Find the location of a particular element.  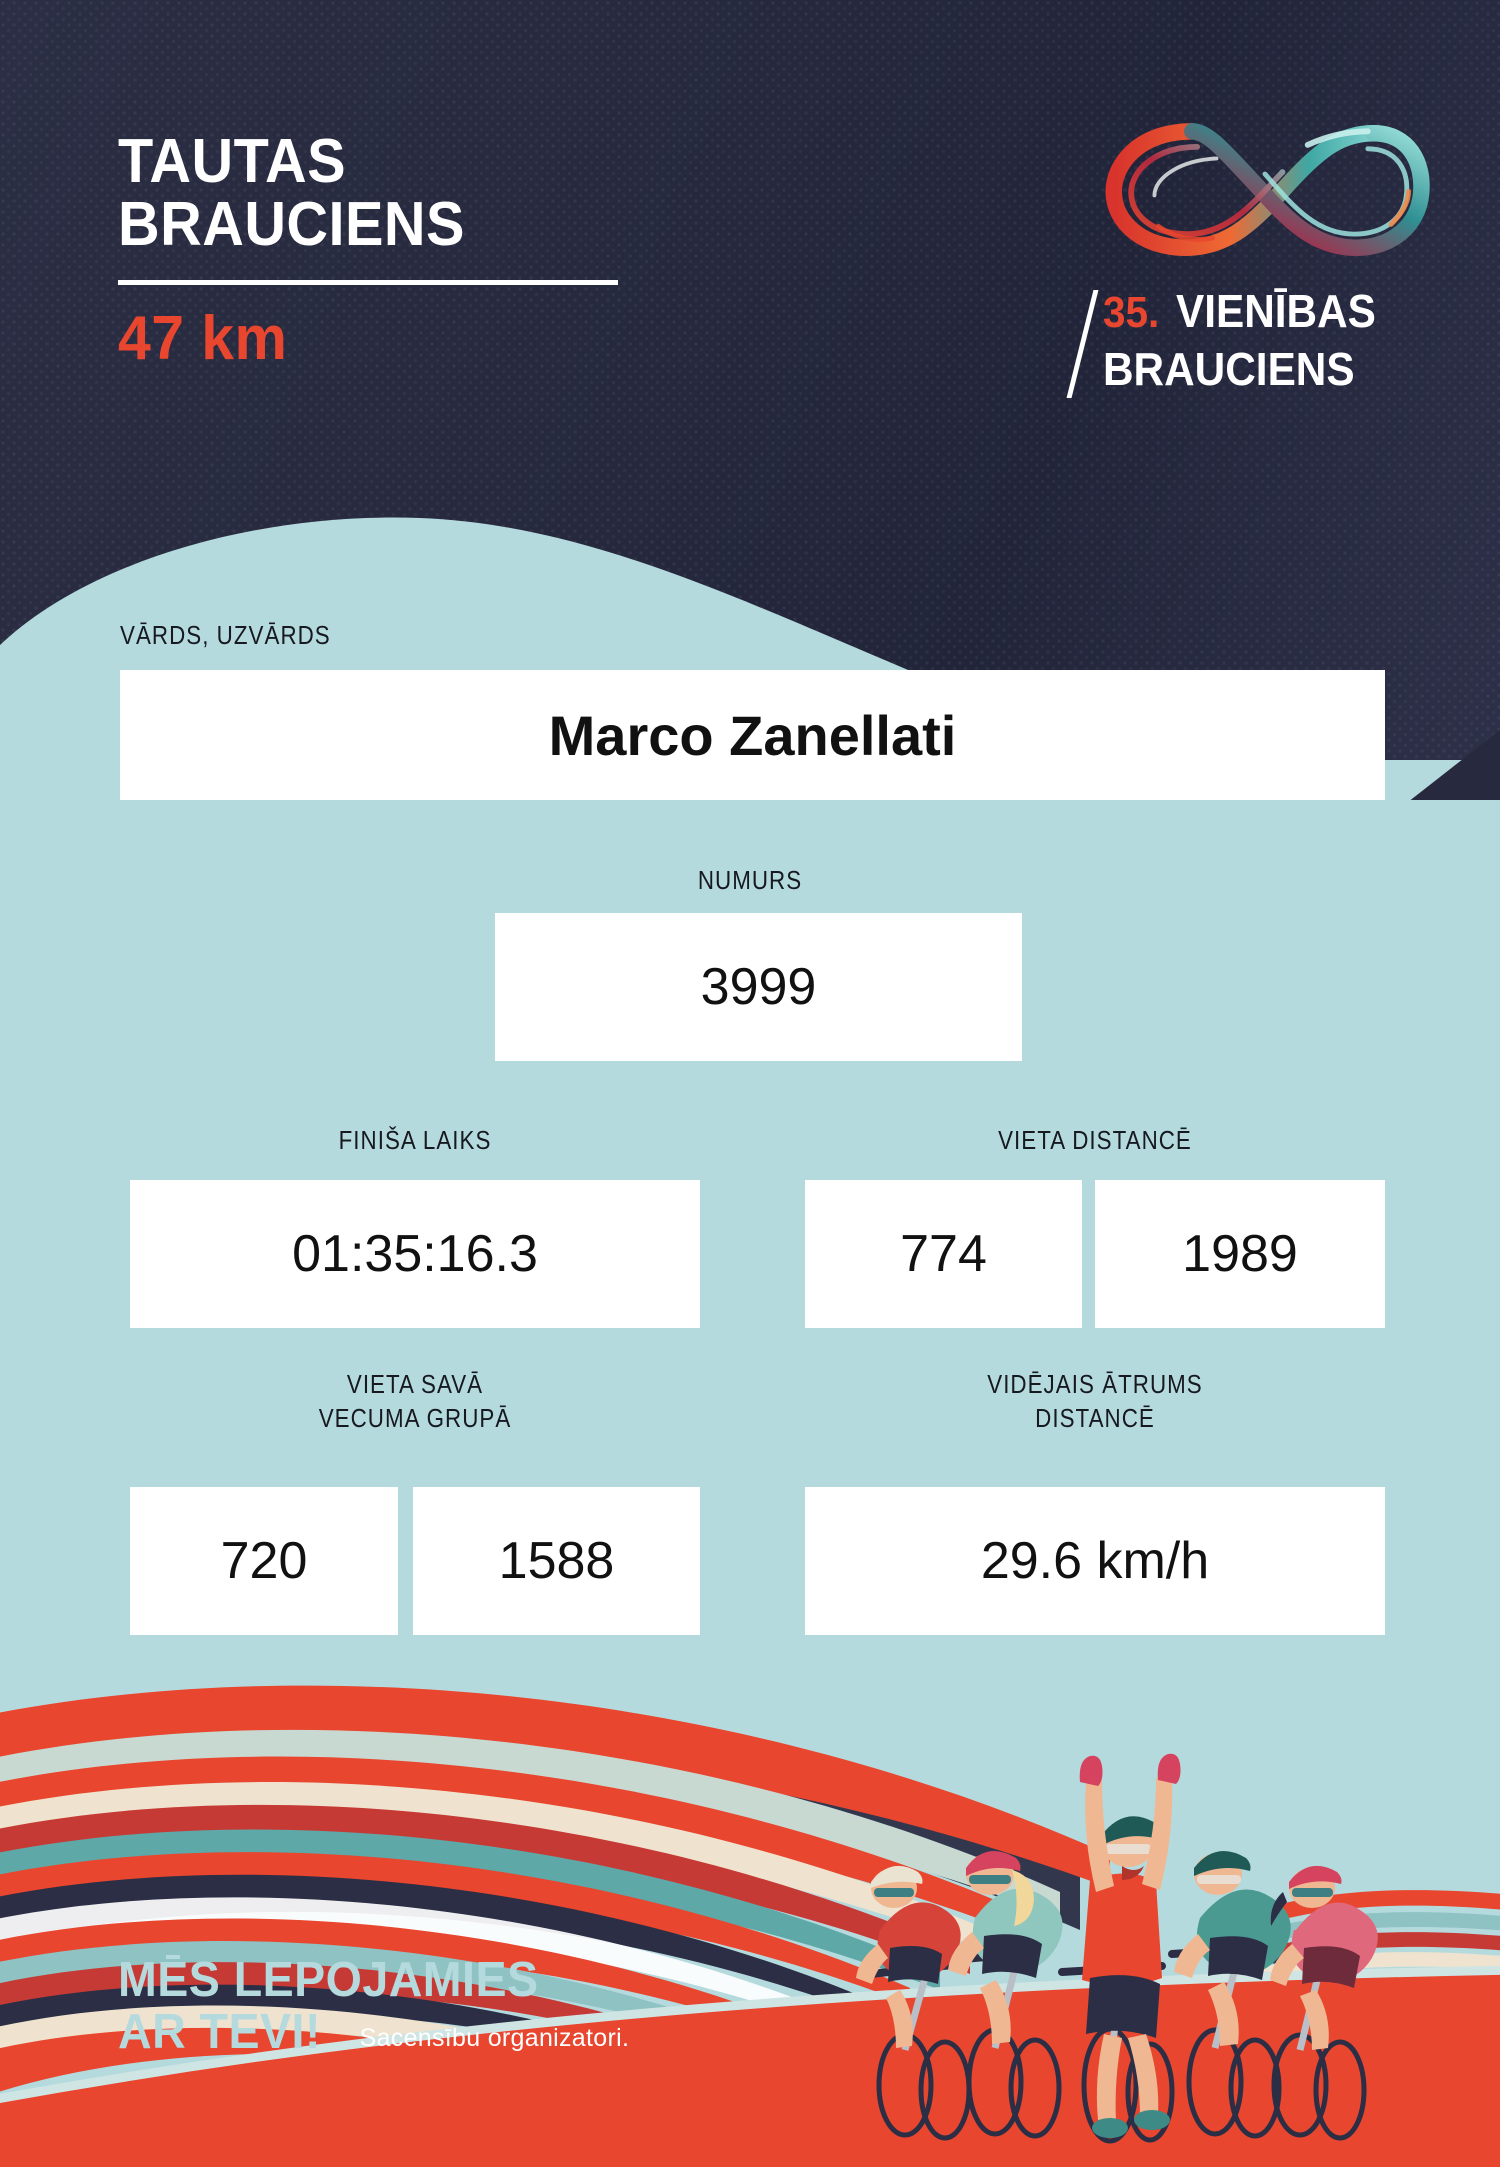

avg-speed-value: 29.6 km/h is located at coordinates (1095, 1561).